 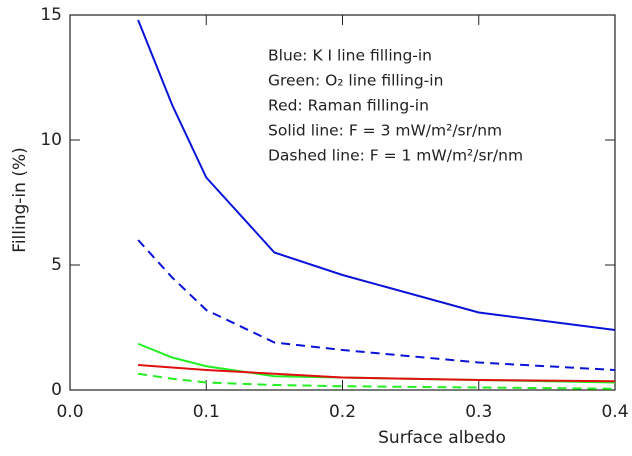 I want to click on x-tick-label: 0.2, so click(x=342, y=412).